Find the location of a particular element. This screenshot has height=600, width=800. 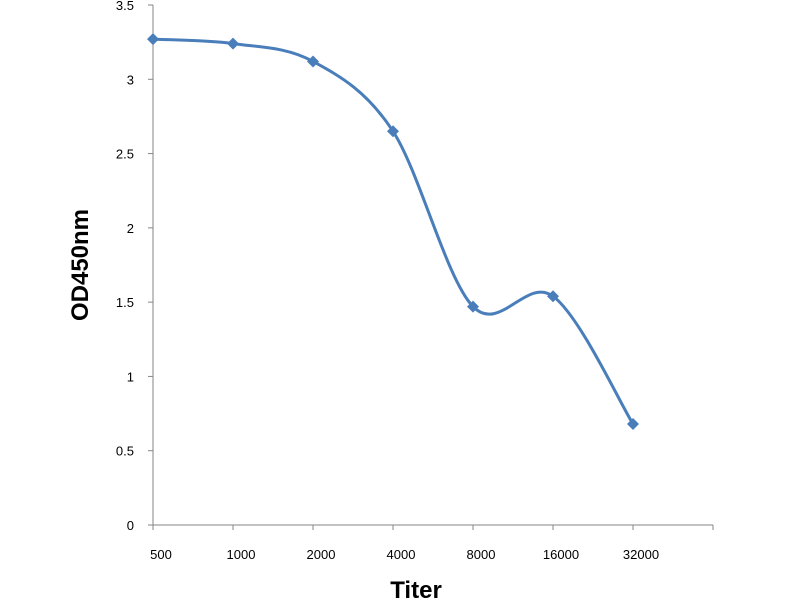

y-axis-title: OD450nm is located at coordinates (80, 265).